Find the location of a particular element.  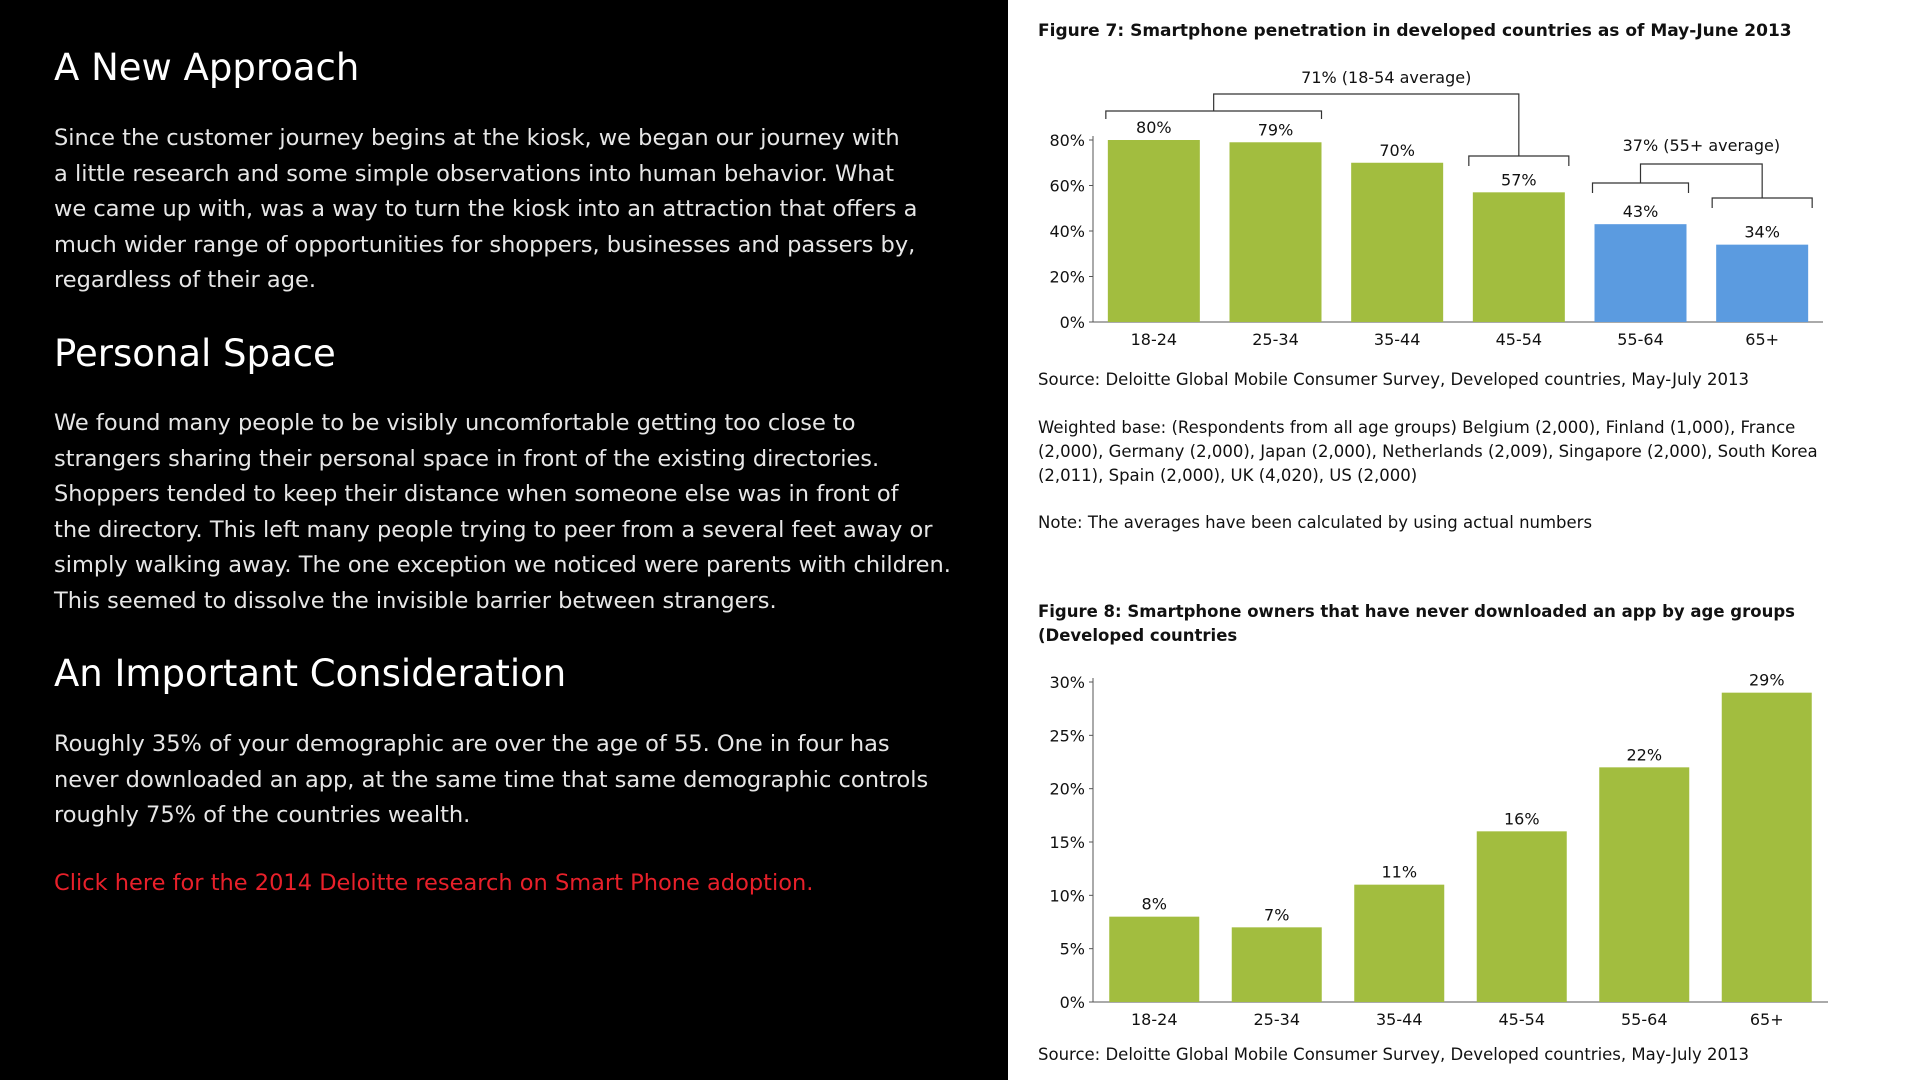

fig8-y-tick-label: 10% is located at coordinates (1067, 895).